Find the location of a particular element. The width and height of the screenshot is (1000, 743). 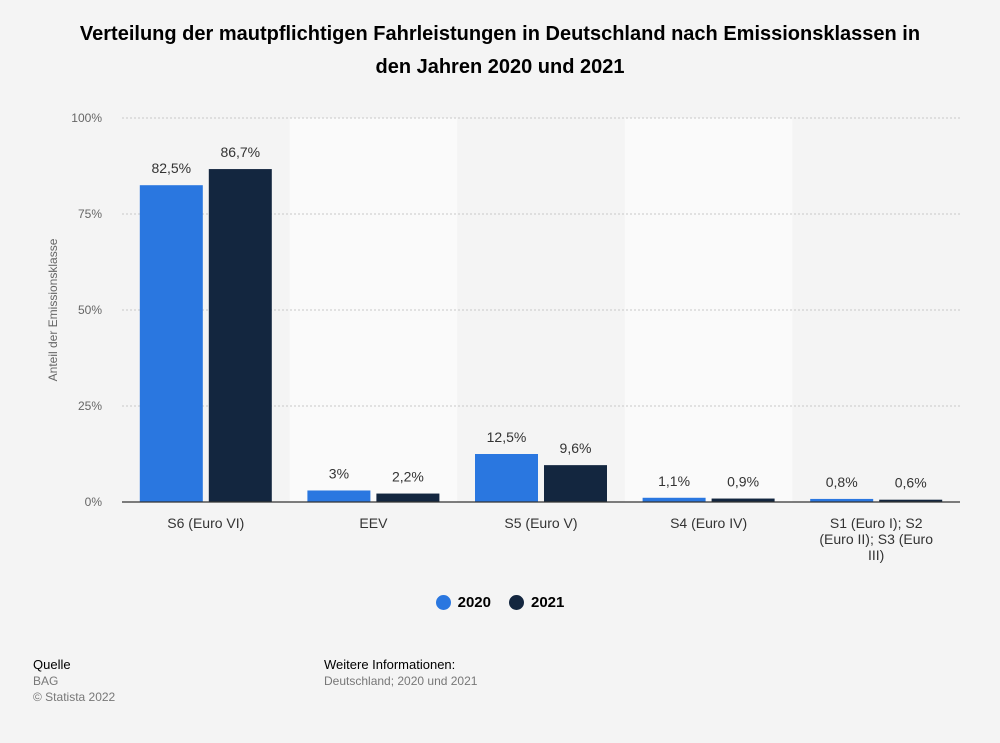

x-tick-label: EEV is located at coordinates (373, 523).